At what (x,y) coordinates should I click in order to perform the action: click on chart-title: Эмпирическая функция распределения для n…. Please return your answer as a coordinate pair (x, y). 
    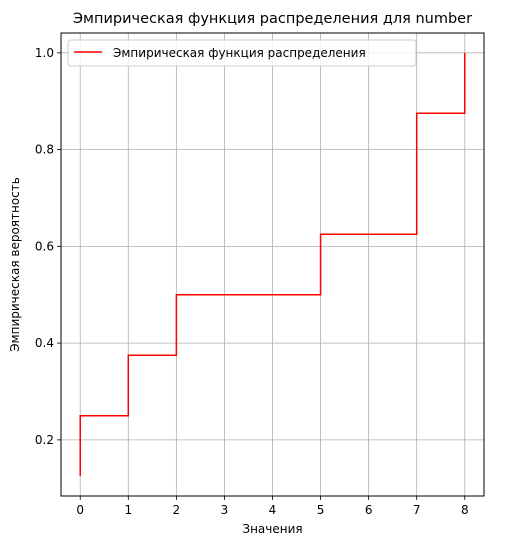
    Looking at the image, I should click on (272, 19).